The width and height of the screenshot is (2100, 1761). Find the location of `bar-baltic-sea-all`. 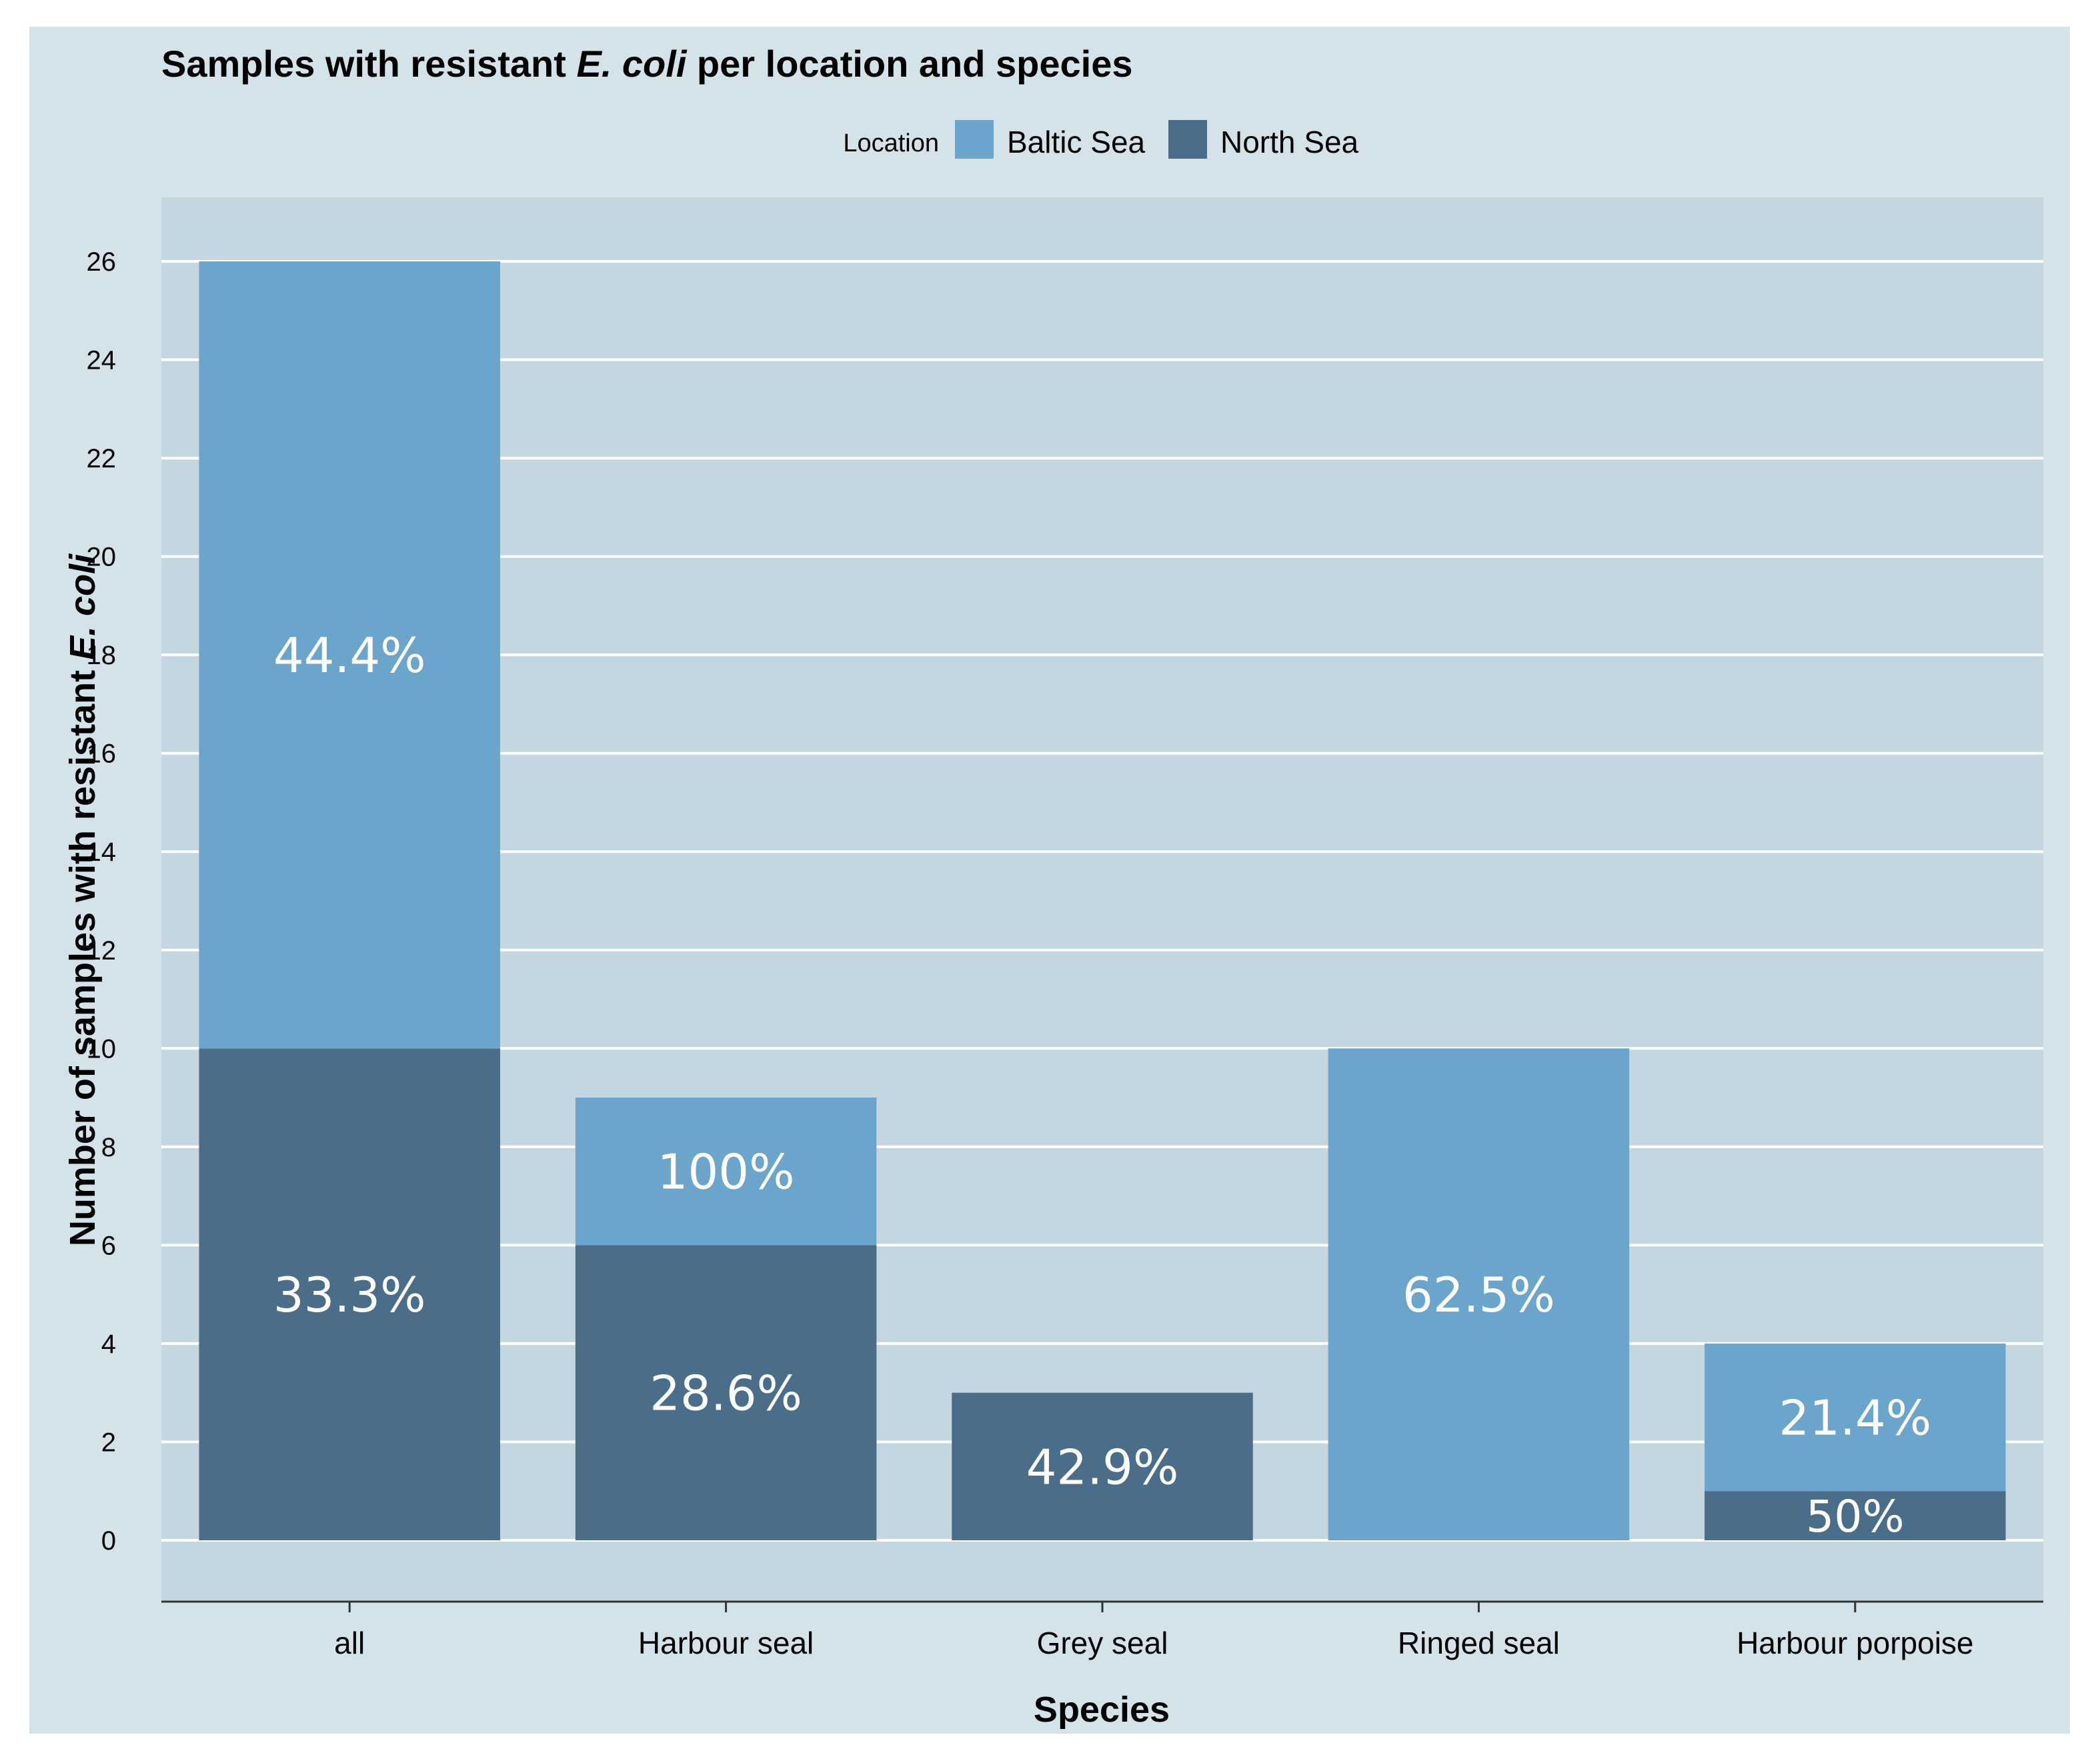

bar-baltic-sea-all is located at coordinates (349, 655).